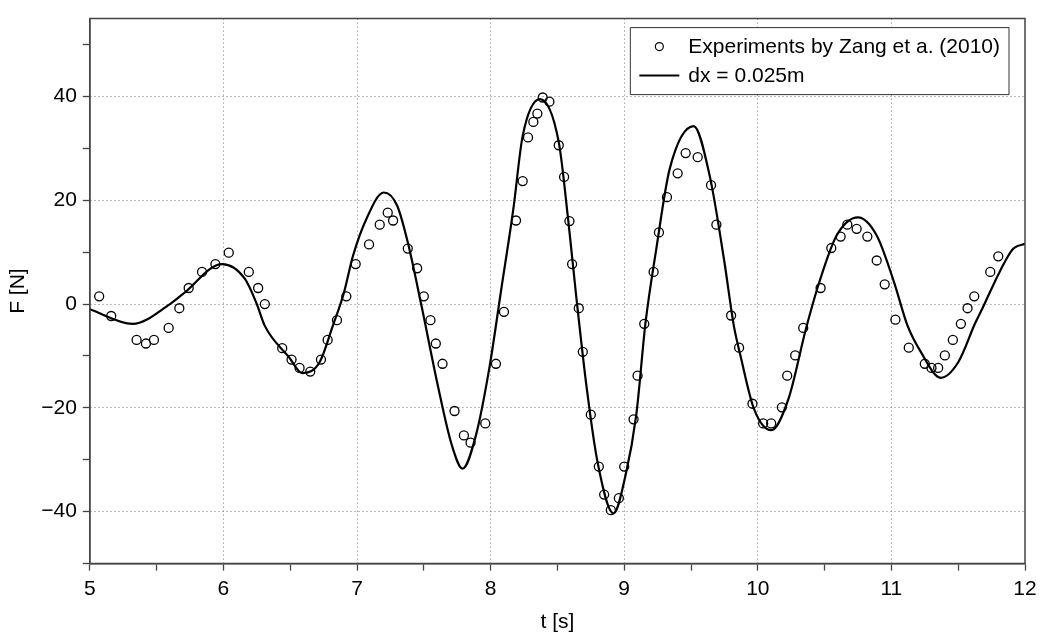 Image resolution: width=1043 pixels, height=639 pixels. I want to click on y-axis-title: F [N], so click(17, 291).